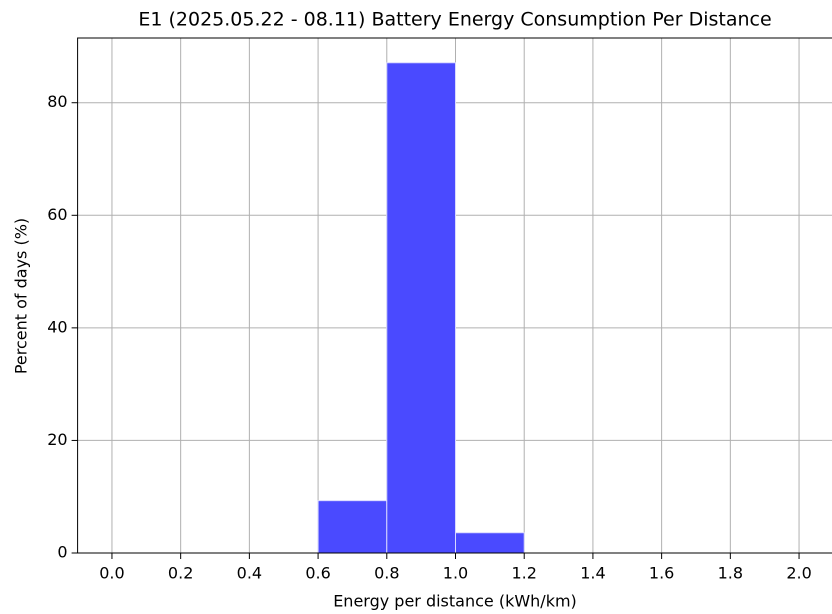 This screenshot has width=832, height=614. I want to click on x-tick-label: 2.0, so click(798, 573).